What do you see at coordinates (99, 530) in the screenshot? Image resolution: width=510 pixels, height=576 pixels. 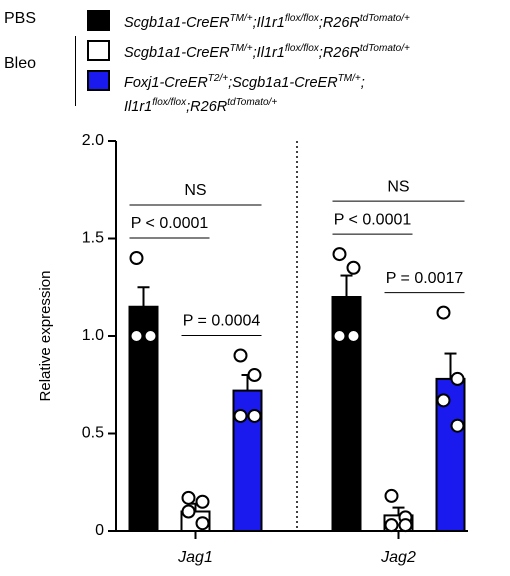 I see `y-tick-label: 0` at bounding box center [99, 530].